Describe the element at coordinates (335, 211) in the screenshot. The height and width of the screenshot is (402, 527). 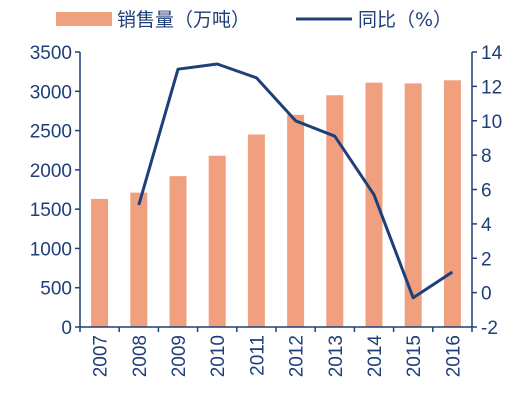
I see `bar-2013` at that location.